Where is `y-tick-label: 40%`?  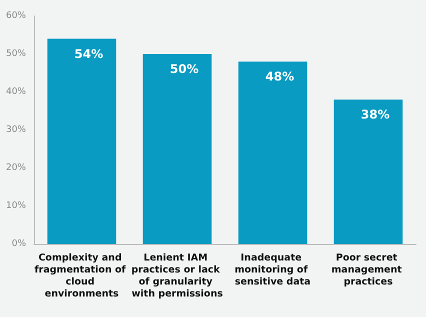
y-tick-label: 40% is located at coordinates (16, 92).